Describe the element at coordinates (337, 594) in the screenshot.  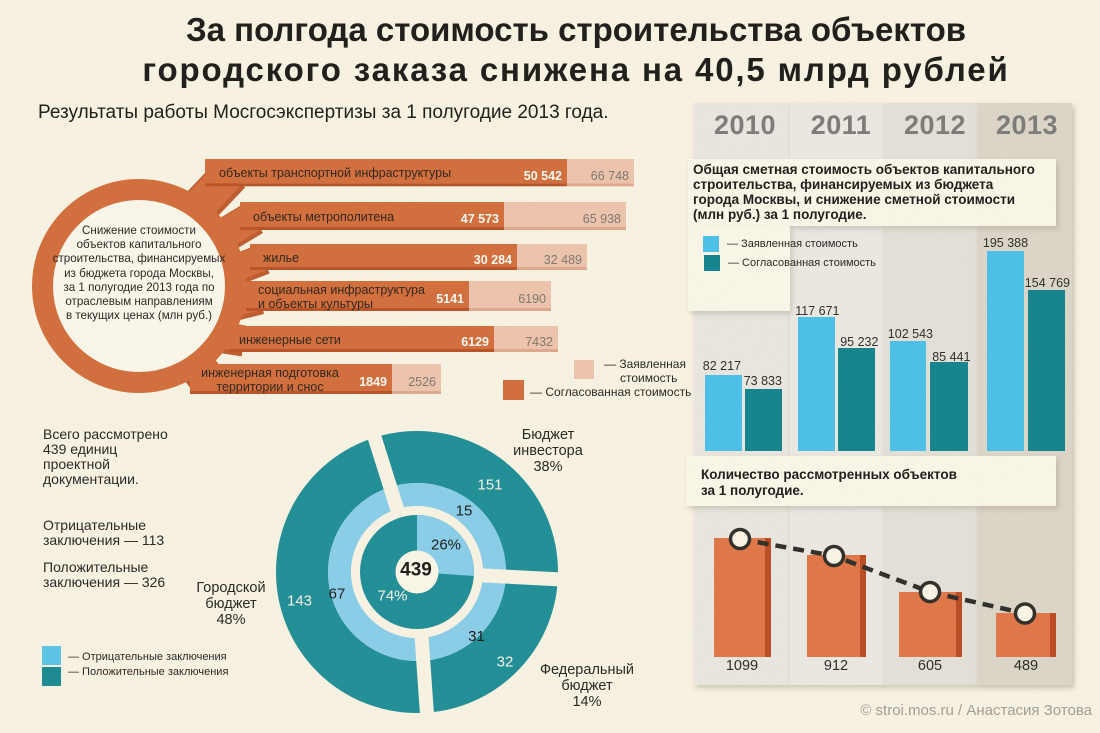
I see `svg-text: 67` at that location.